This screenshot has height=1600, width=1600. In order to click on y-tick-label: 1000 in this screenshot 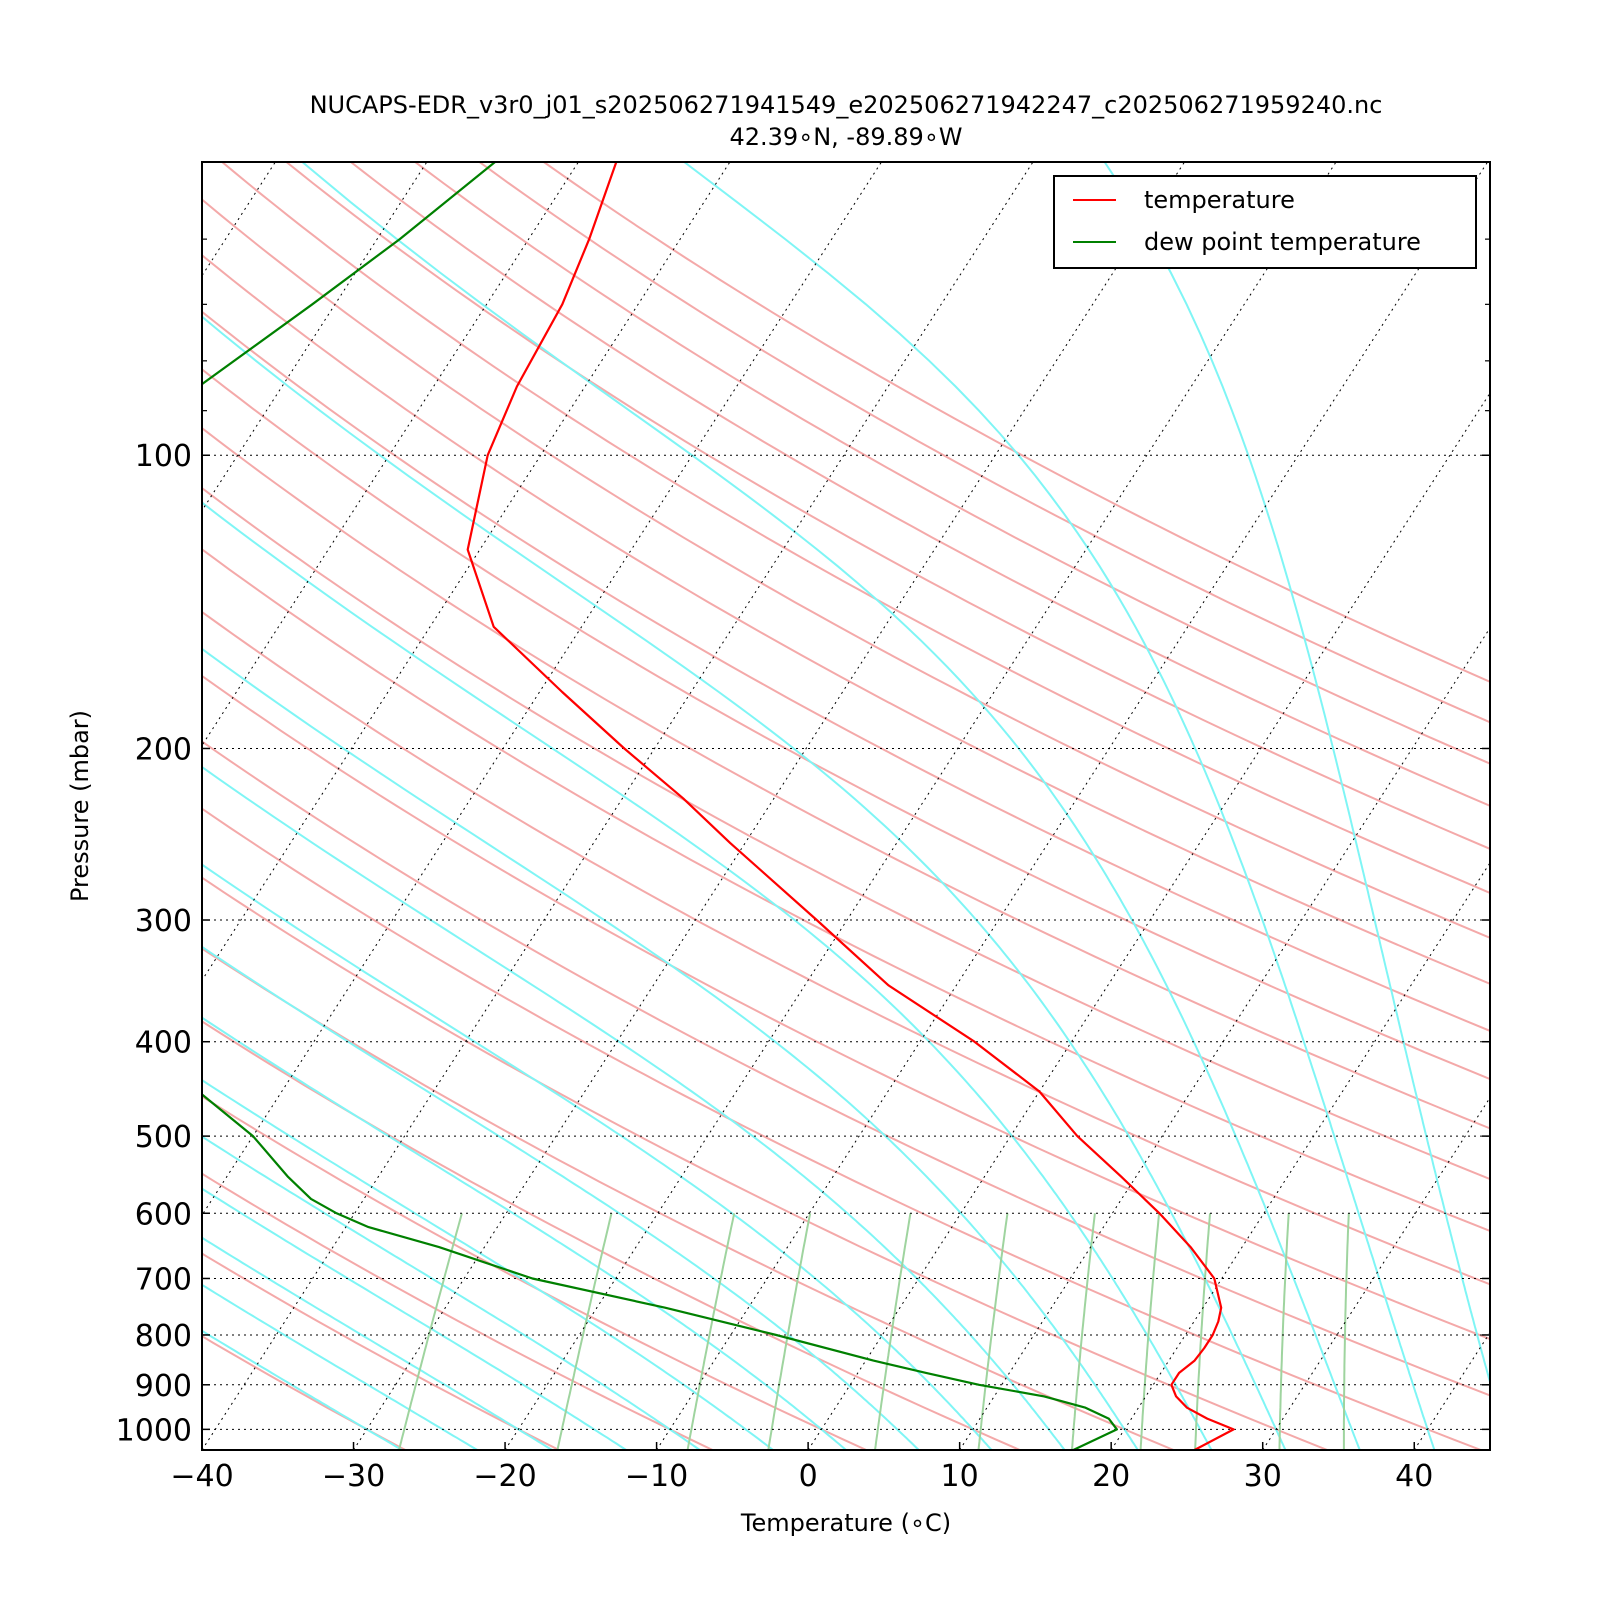, I will do `click(154, 1430)`.